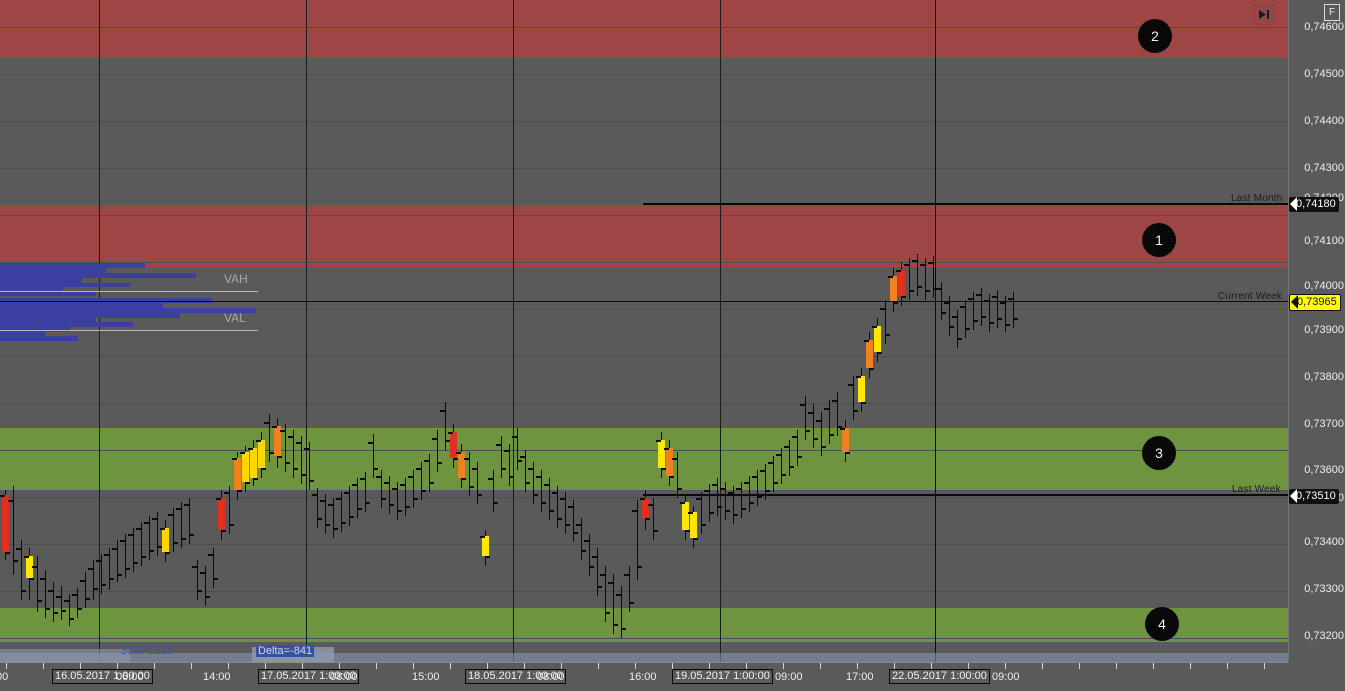 The image size is (1345, 691). What do you see at coordinates (1256, 489) in the screenshot?
I see `level-label-last-week: Last Week` at bounding box center [1256, 489].